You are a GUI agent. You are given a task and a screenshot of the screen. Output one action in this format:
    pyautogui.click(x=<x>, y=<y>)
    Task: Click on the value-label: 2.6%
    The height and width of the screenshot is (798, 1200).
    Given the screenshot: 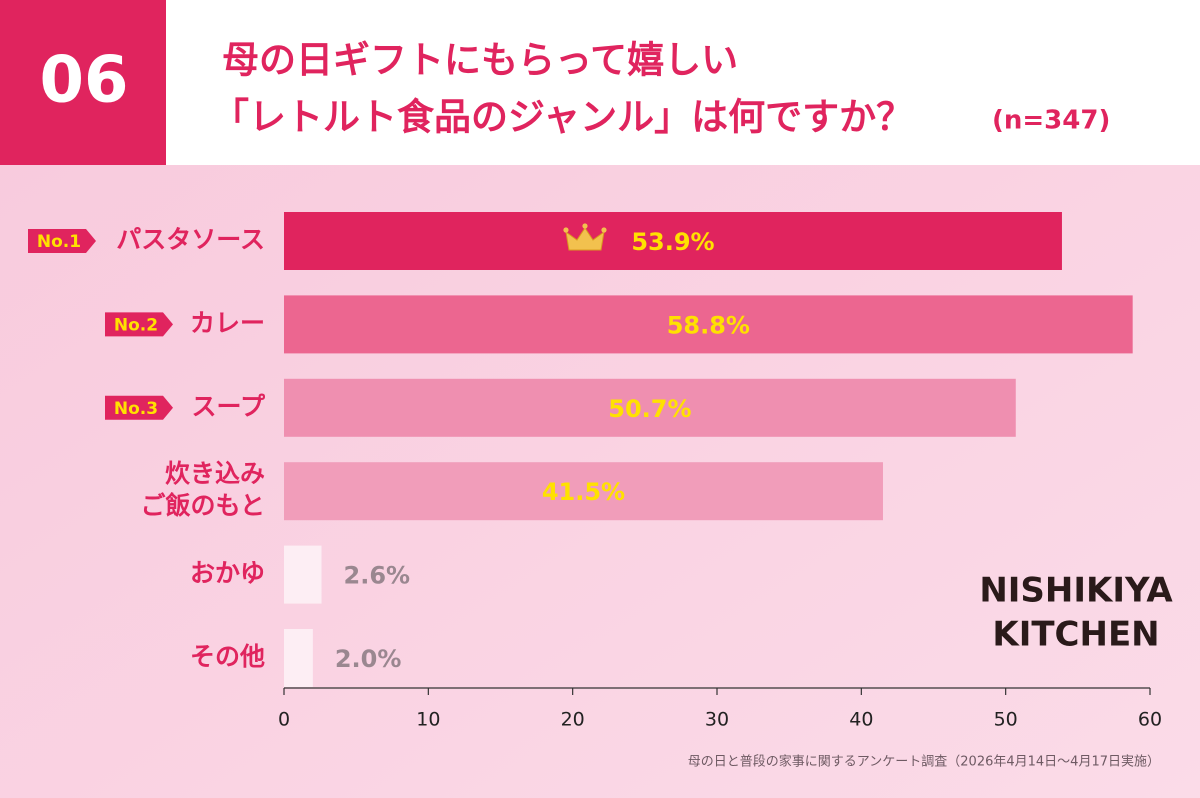 What is the action you would take?
    pyautogui.click(x=377, y=576)
    